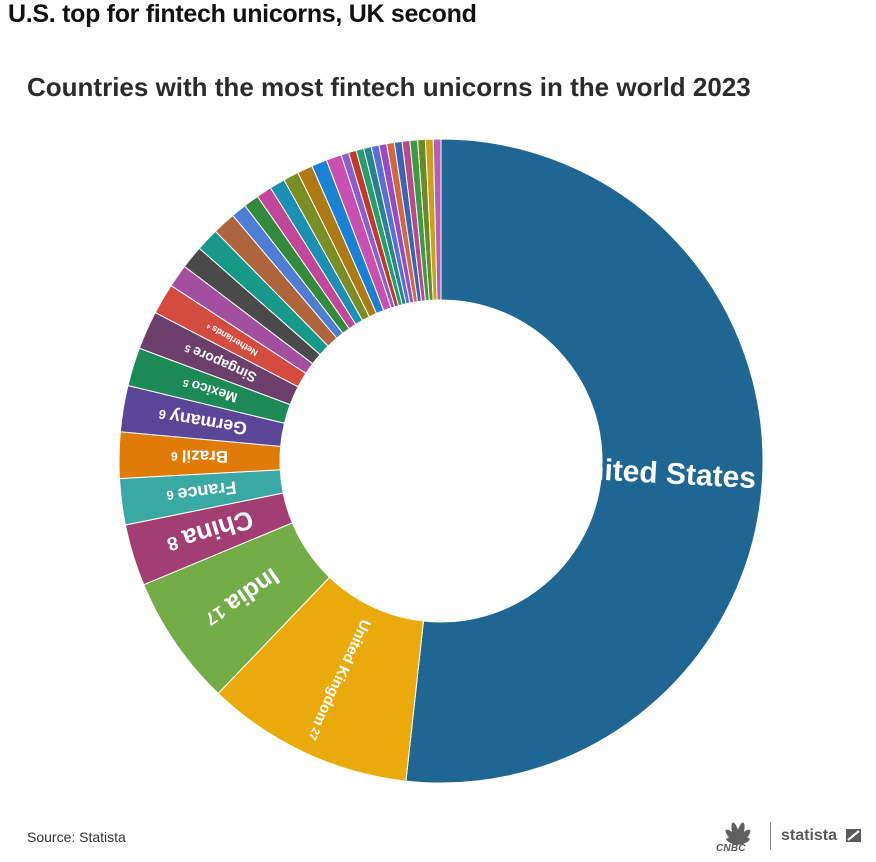 This screenshot has height=862, width=876. What do you see at coordinates (809, 835) in the screenshot?
I see `statista-wordmark: statista` at bounding box center [809, 835].